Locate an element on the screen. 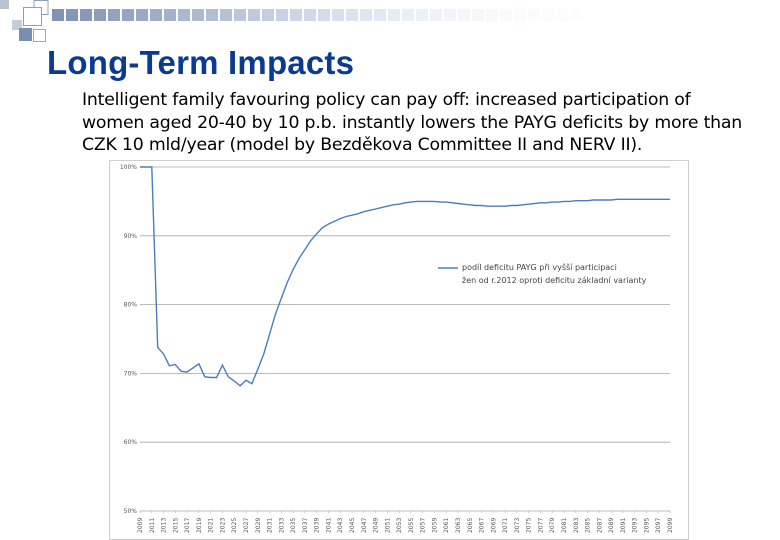 This screenshot has height=540, width=780. x-tick-label: 2081 is located at coordinates (564, 525).